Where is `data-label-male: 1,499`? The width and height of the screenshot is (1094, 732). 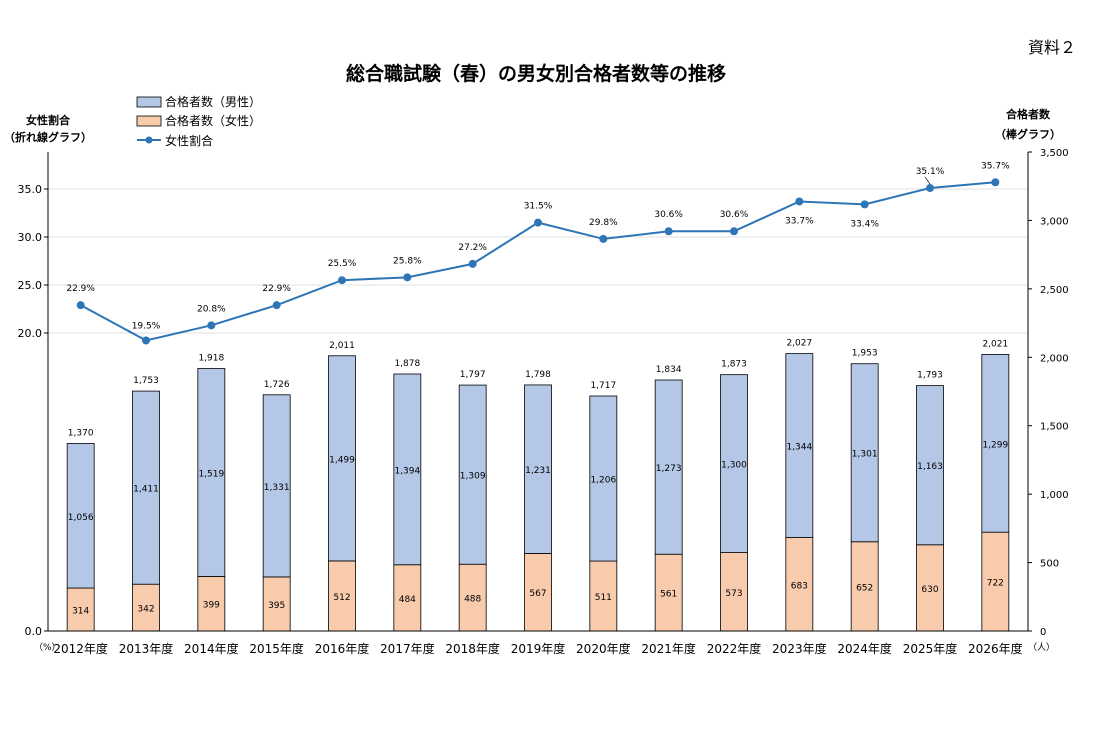
data-label-male: 1,499 is located at coordinates (342, 460).